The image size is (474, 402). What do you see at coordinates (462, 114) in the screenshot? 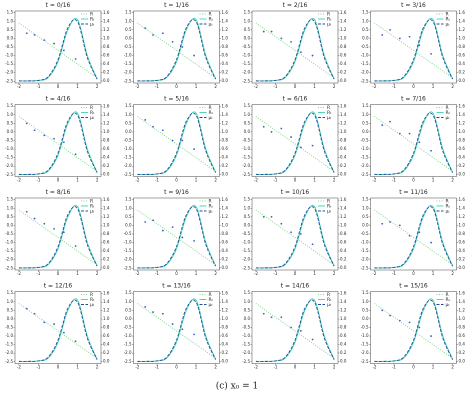
I see `y2-tick-label: 1.4` at bounding box center [462, 114].